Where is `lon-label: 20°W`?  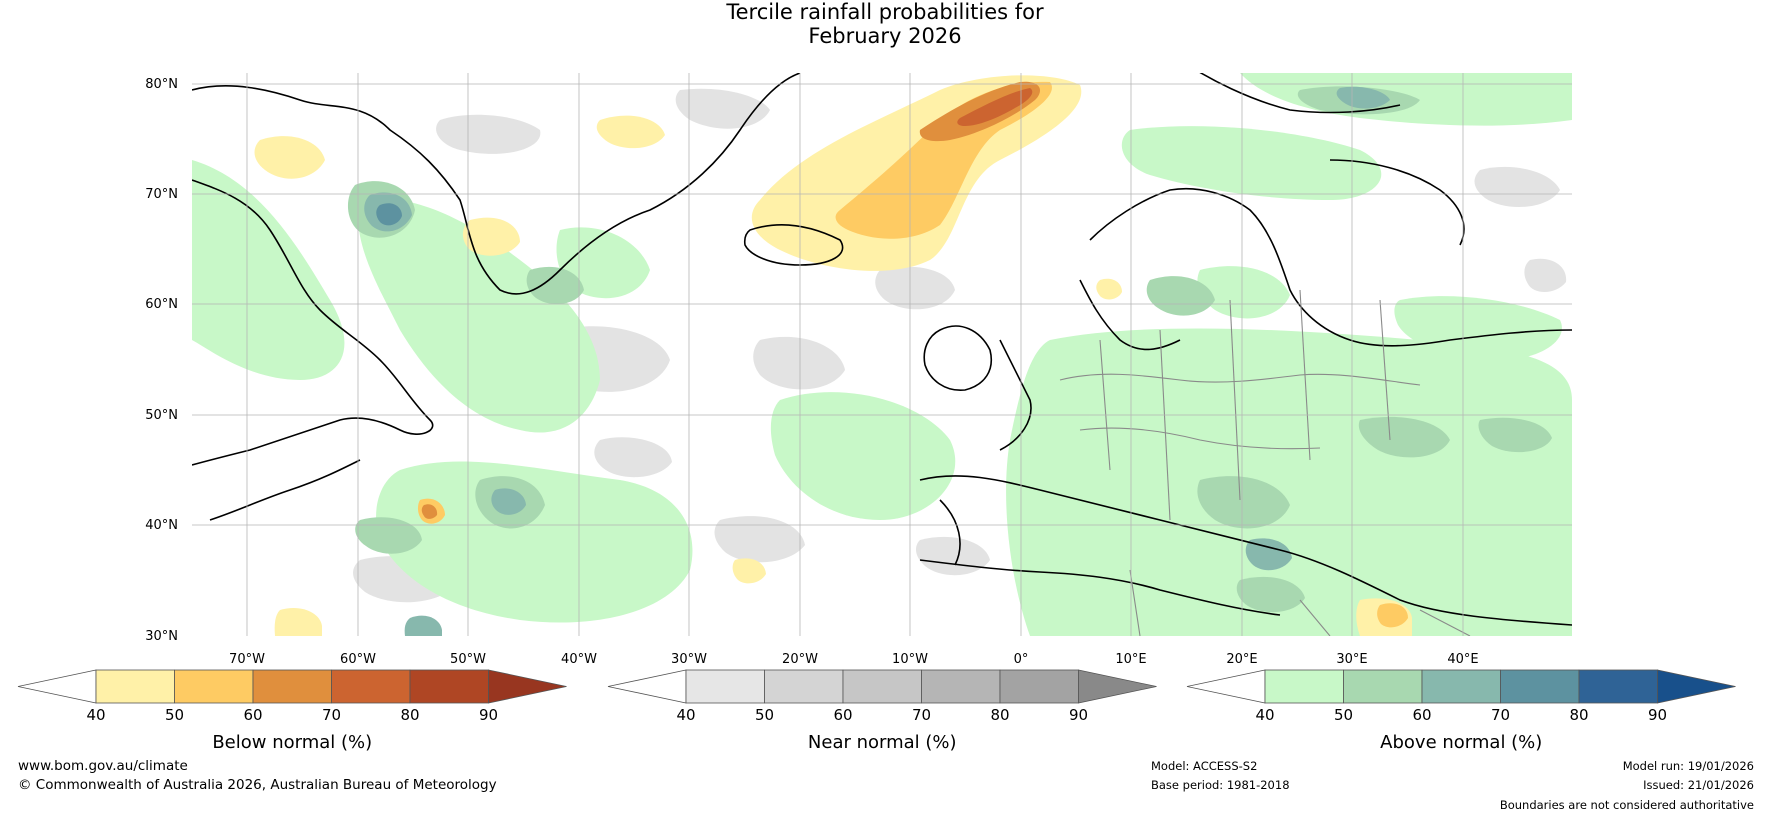
lon-label: 20°W is located at coordinates (800, 659).